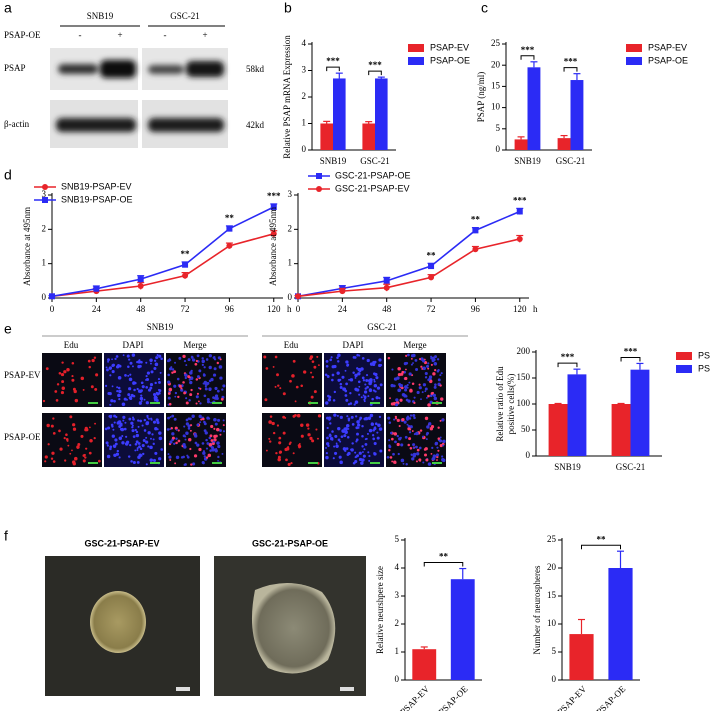 Image resolution: width=710 pixels, height=711 pixels. What do you see at coordinates (96, 186) in the screenshot?
I see `legend-label: SNB19-PSAP-EV` at bounding box center [96, 186].